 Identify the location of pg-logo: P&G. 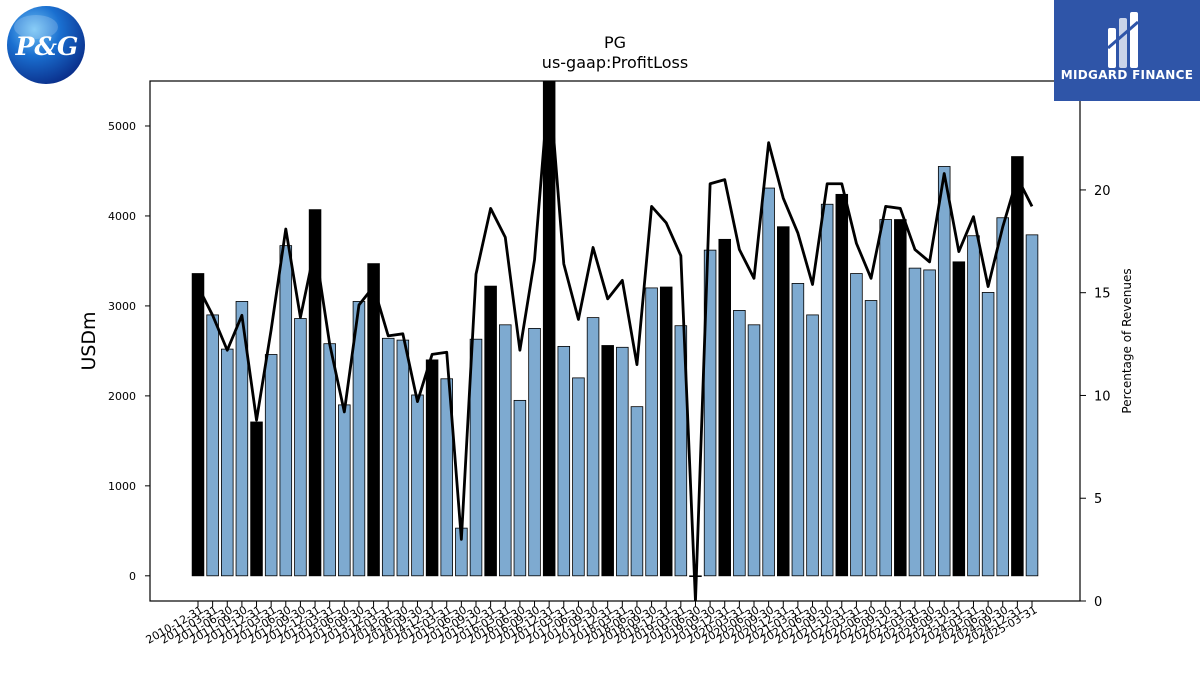
(46, 45).